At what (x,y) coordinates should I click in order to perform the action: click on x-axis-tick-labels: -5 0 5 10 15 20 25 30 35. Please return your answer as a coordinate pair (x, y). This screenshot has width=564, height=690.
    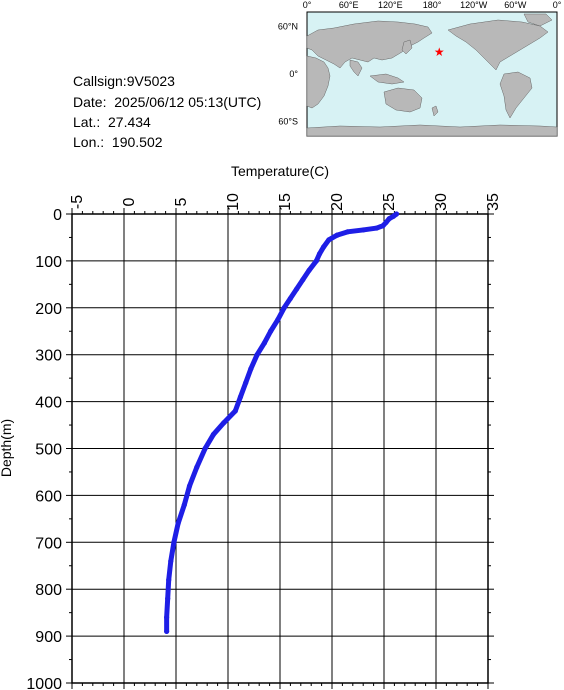
    Looking at the image, I should click on (285, 202).